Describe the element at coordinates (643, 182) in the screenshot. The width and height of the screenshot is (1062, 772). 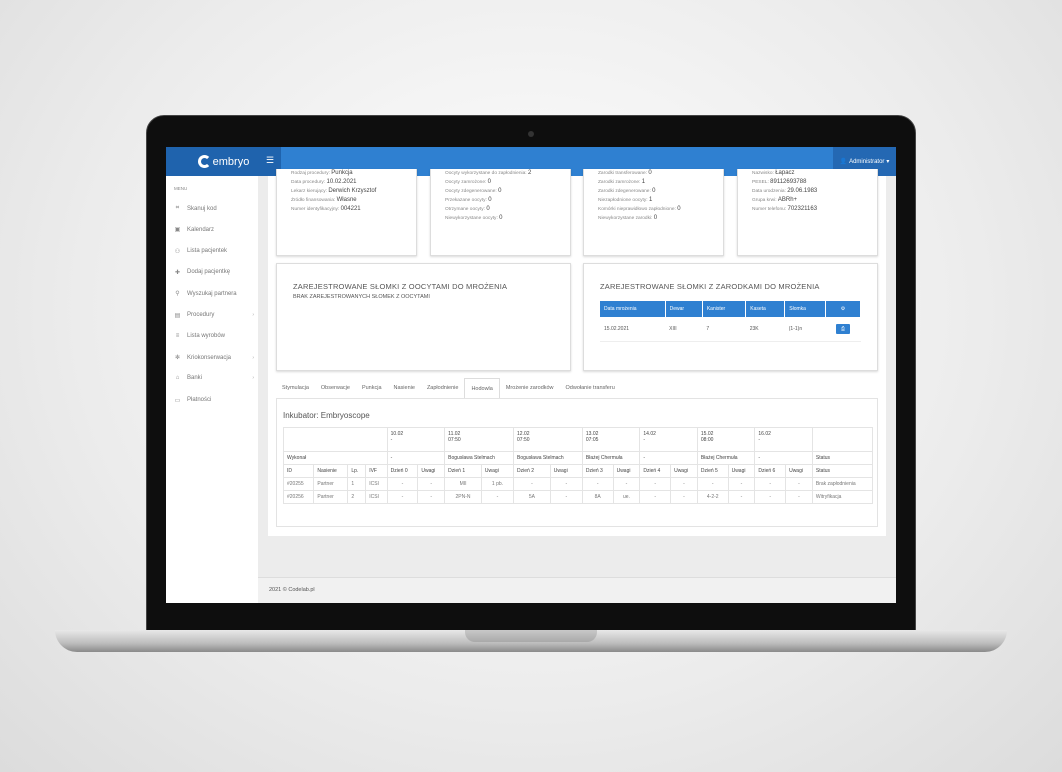
I see `info-value: 1` at that location.